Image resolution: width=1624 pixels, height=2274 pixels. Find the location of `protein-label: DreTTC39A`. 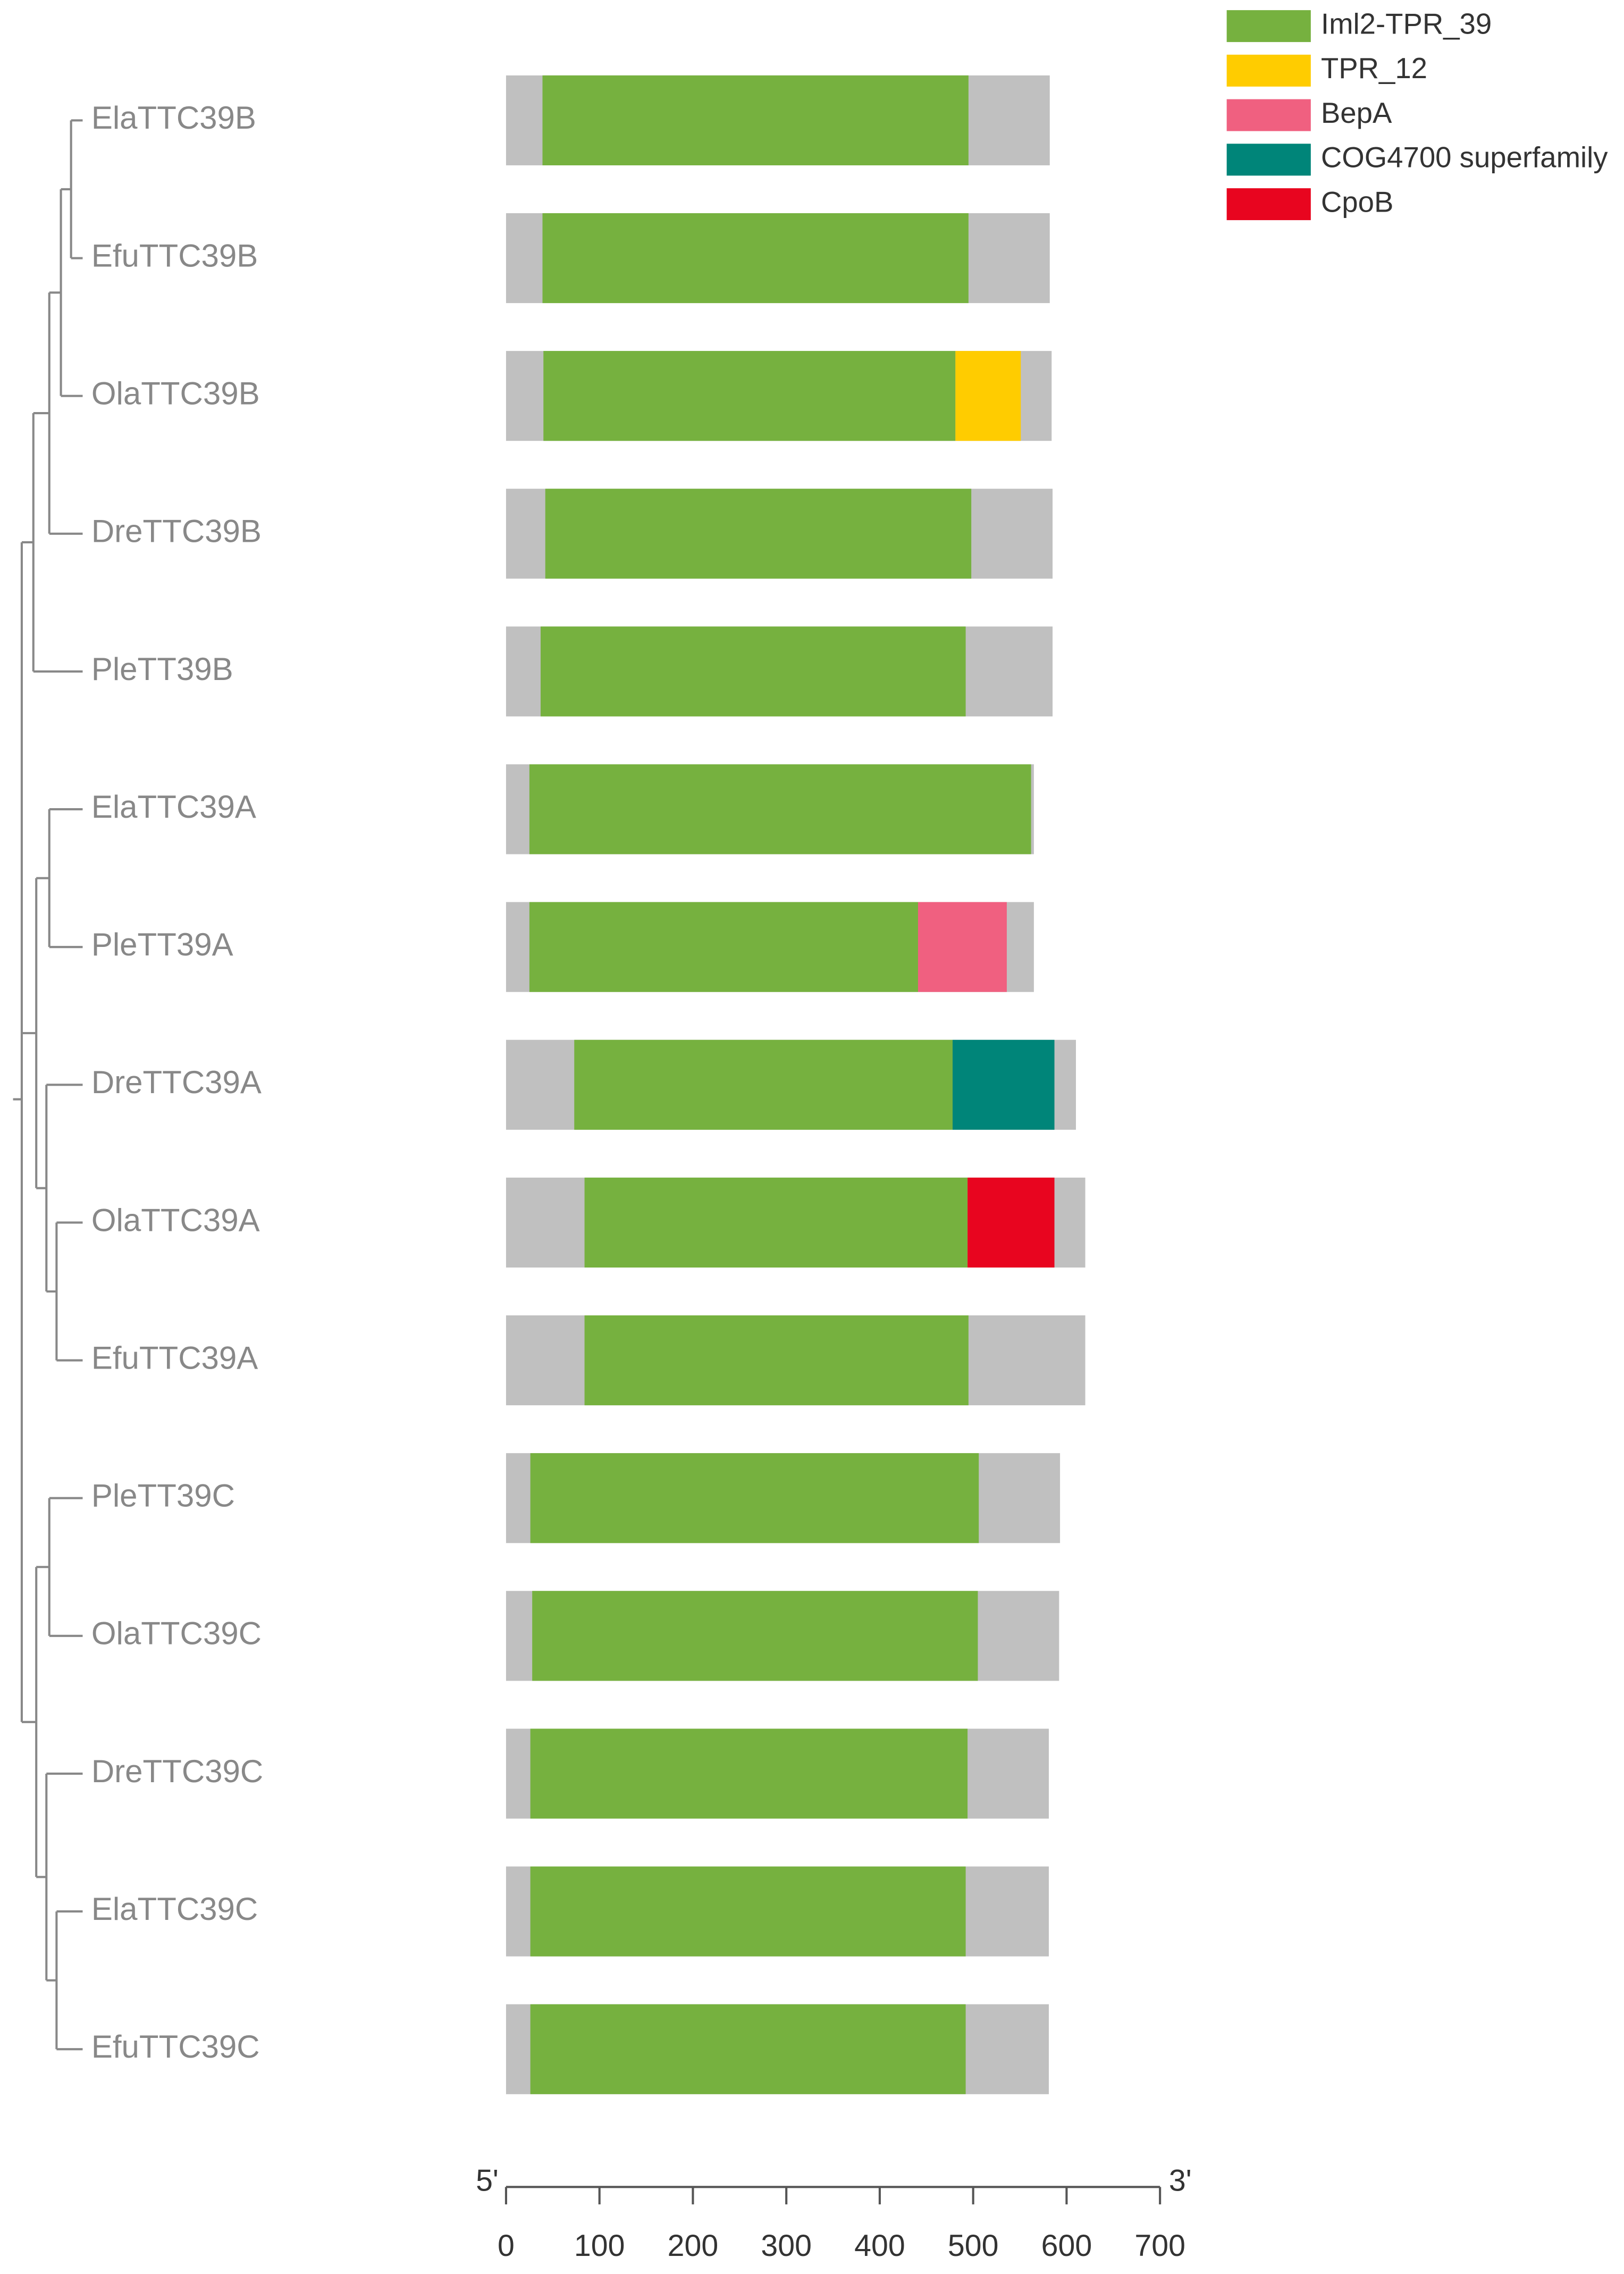

protein-label: DreTTC39A is located at coordinates (176, 1082).